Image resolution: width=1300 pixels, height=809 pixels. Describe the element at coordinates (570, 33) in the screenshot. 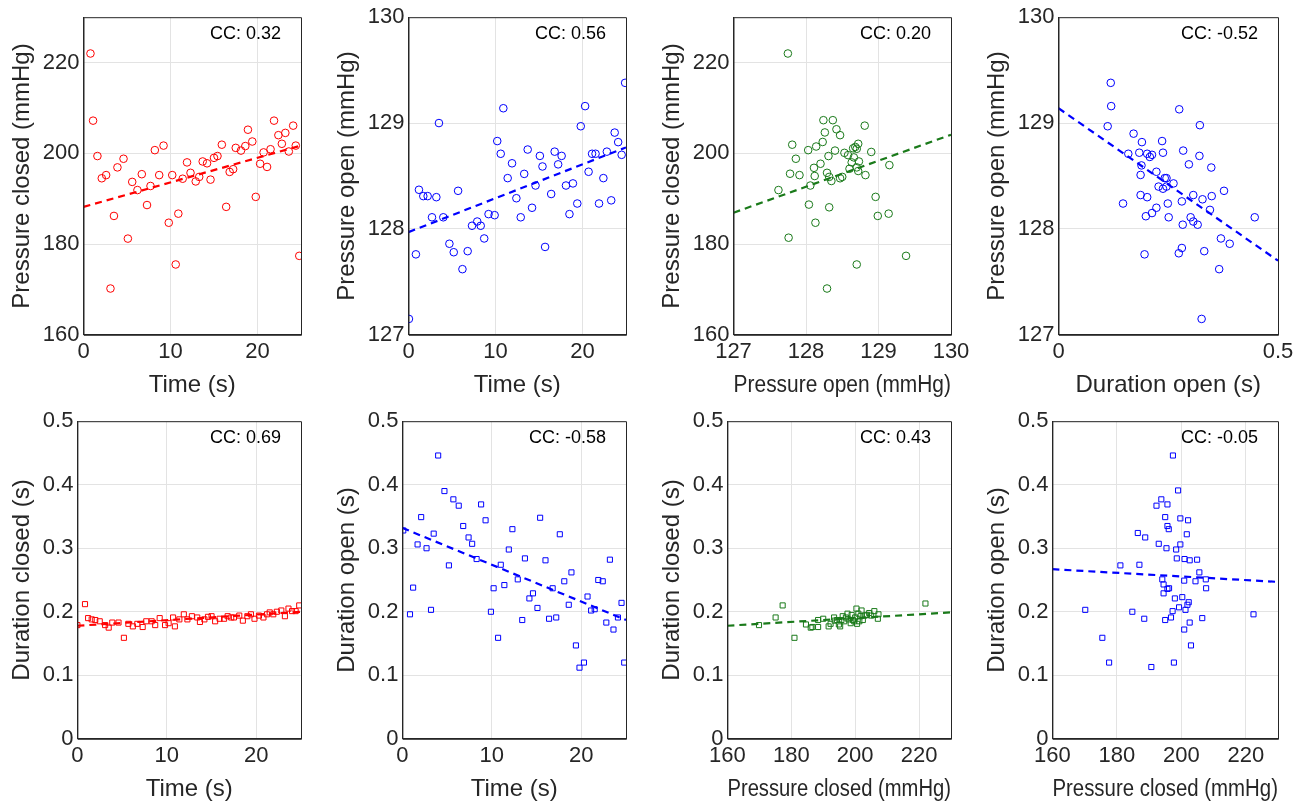

I see `annotation: CC: 0.56` at that location.